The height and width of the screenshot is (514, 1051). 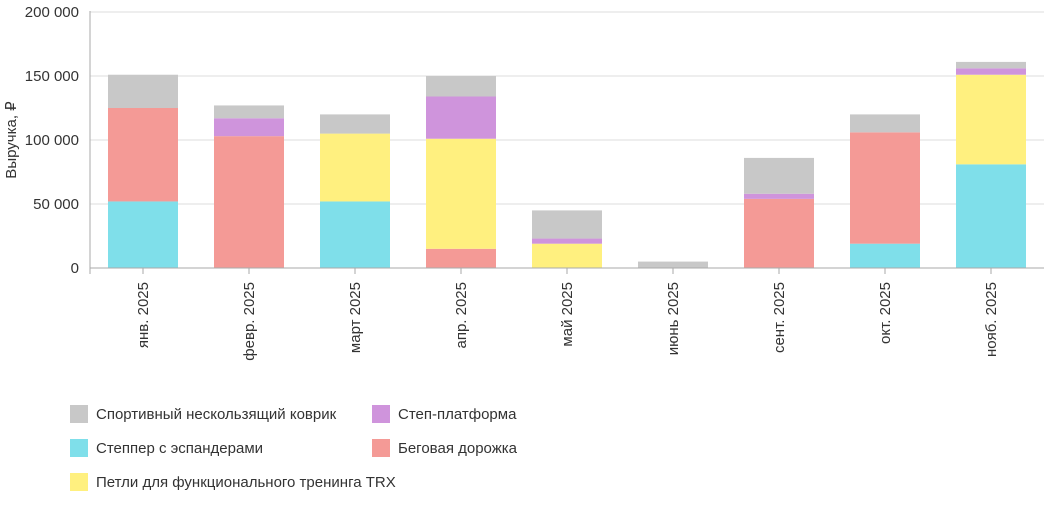 I want to click on x-tick-label: февр. 2025, so click(x=249, y=321).